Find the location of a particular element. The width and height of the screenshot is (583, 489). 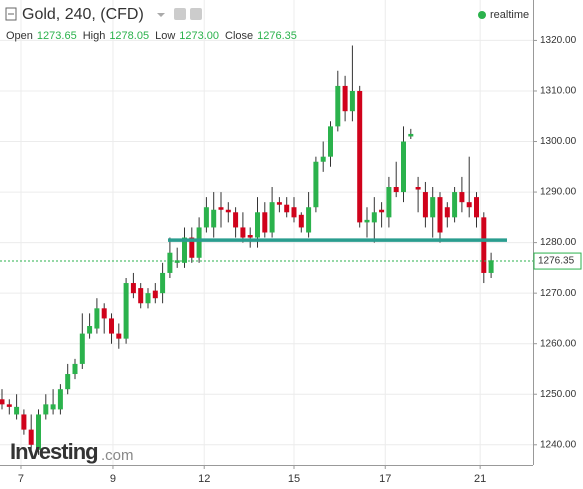

readout-name: High is located at coordinates (94, 36).